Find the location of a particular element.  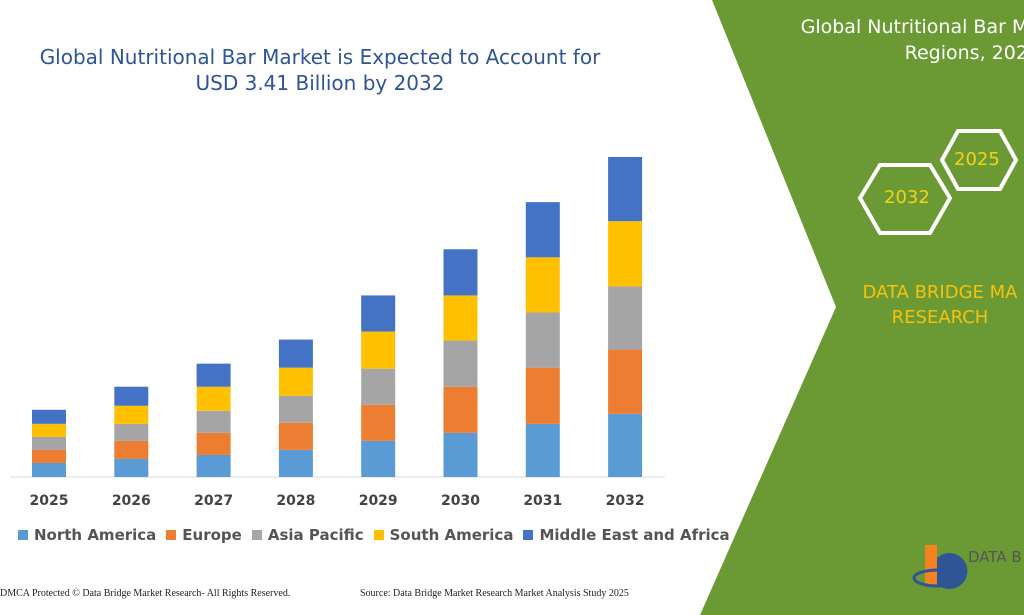

brand-text: DATA BRIDGE MA RESEARCH is located at coordinates (937, 305).